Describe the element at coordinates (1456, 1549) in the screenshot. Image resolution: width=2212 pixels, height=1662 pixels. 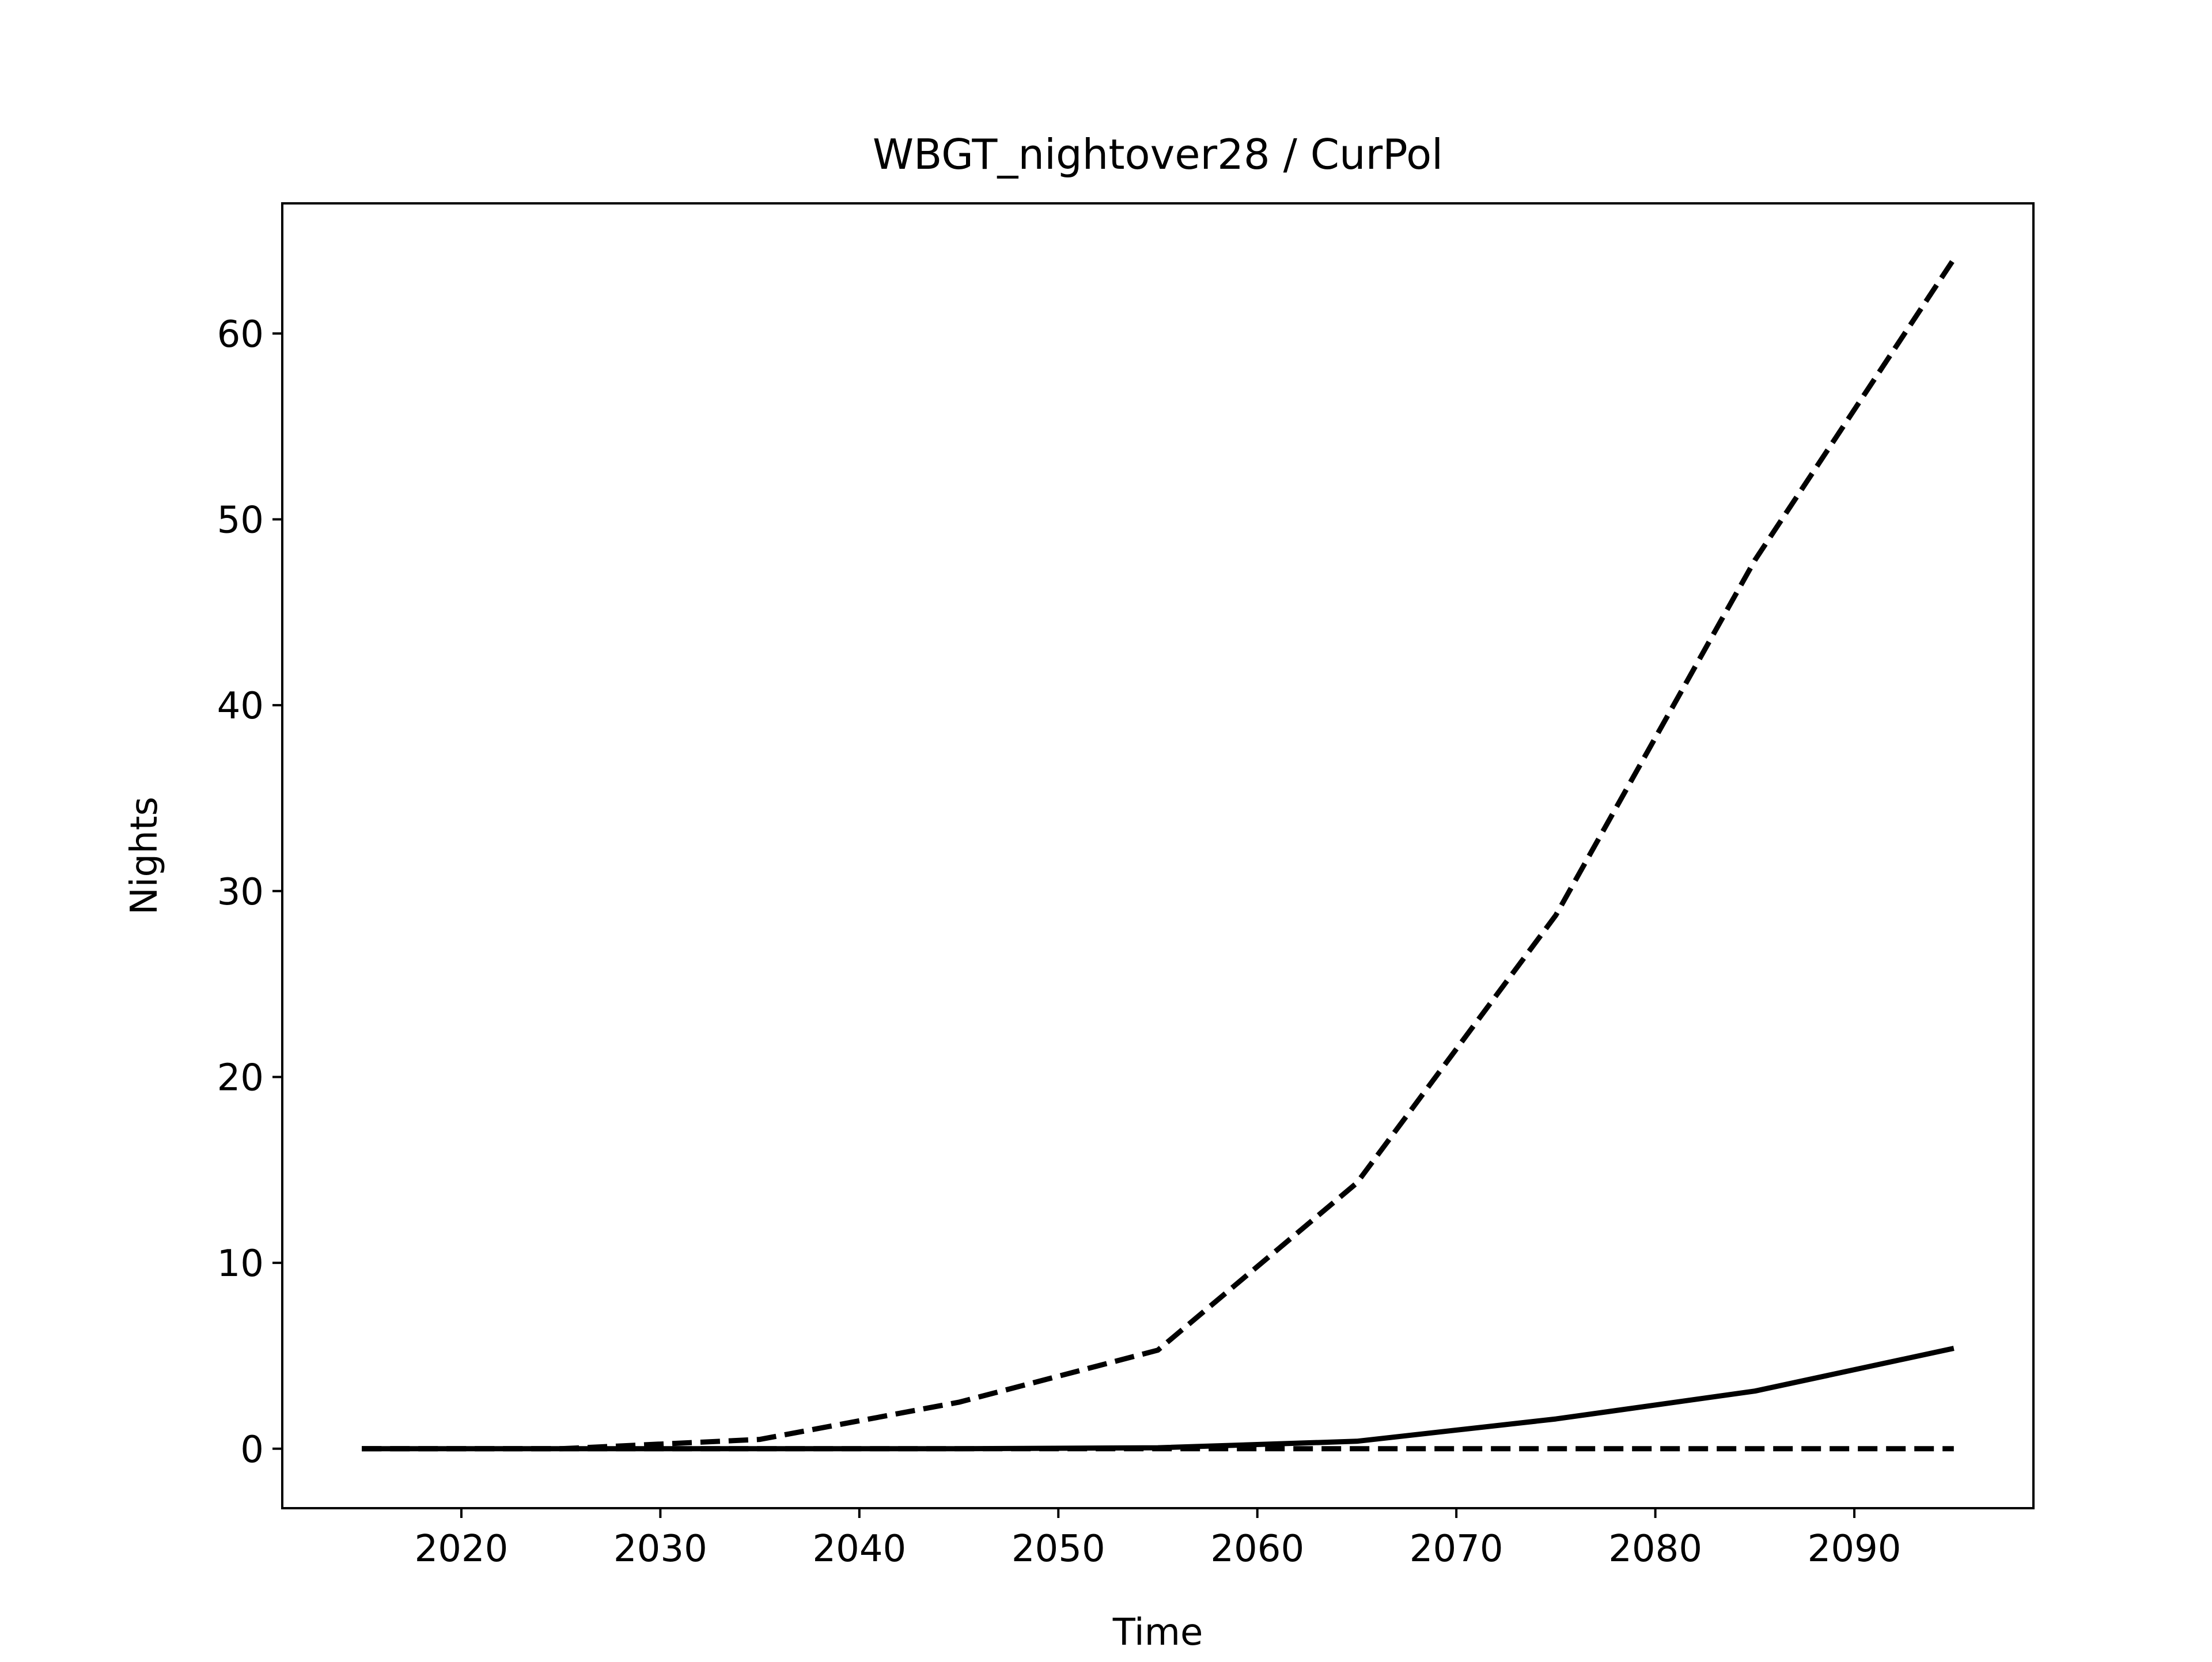
I see `x-tick-label: 2070` at that location.